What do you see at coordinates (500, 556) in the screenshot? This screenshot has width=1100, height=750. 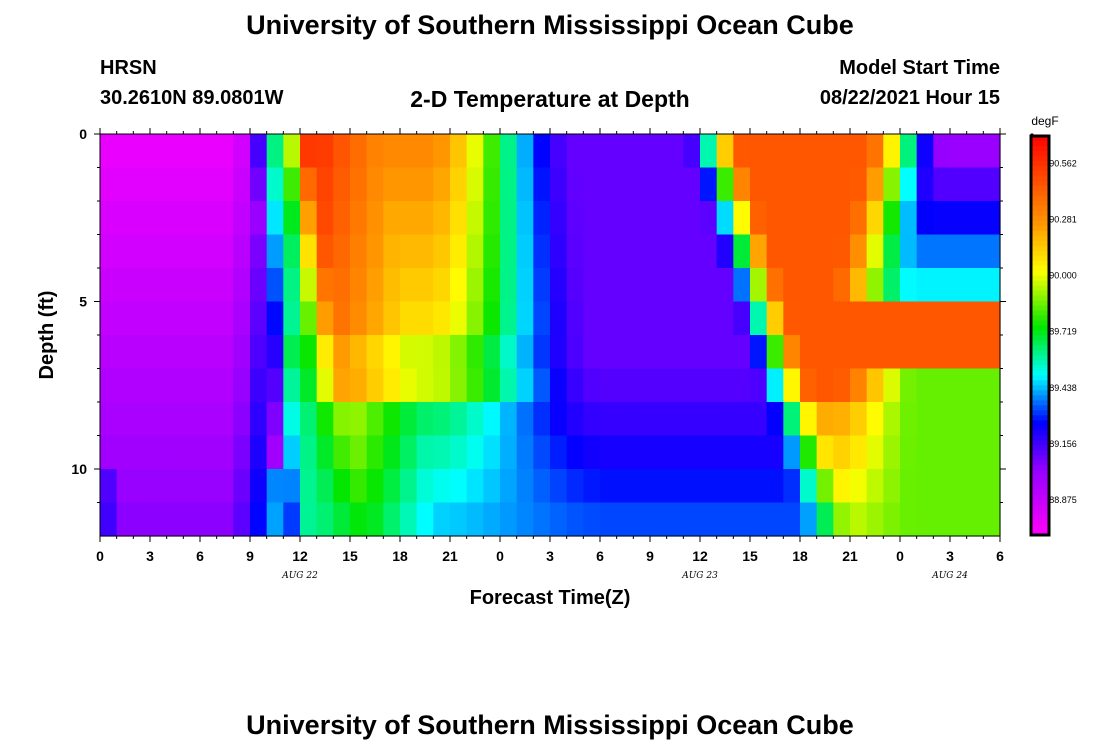 I see `x-tick-label: 0` at bounding box center [500, 556].